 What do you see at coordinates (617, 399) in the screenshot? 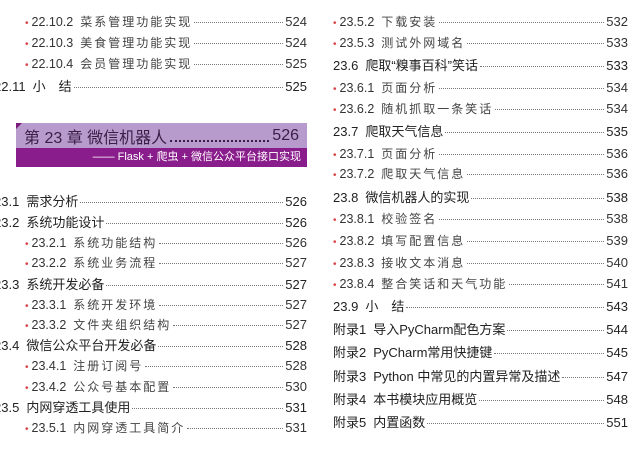
I see `entry-page: 548` at bounding box center [617, 399].